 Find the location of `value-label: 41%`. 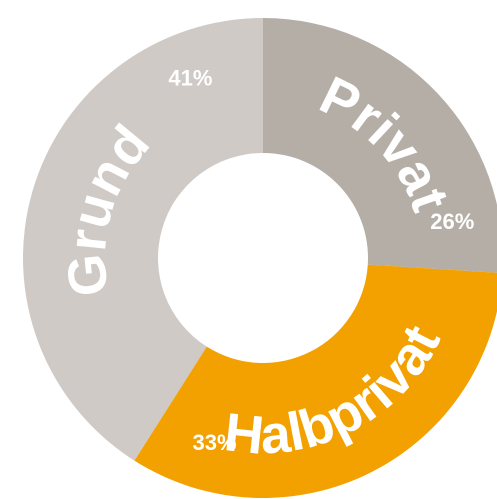

value-label: 41% is located at coordinates (190, 78).